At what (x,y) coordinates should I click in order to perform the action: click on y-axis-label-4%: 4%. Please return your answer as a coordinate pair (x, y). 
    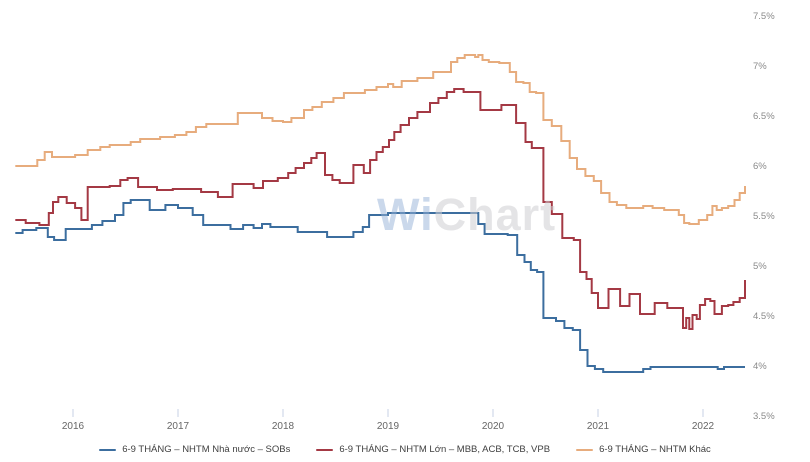
    Looking at the image, I should click on (760, 366).